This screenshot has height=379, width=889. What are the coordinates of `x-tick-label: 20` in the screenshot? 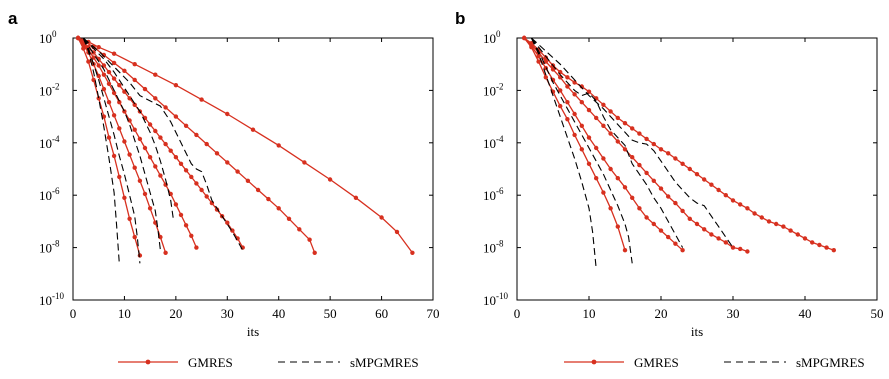 It's located at (175, 313).